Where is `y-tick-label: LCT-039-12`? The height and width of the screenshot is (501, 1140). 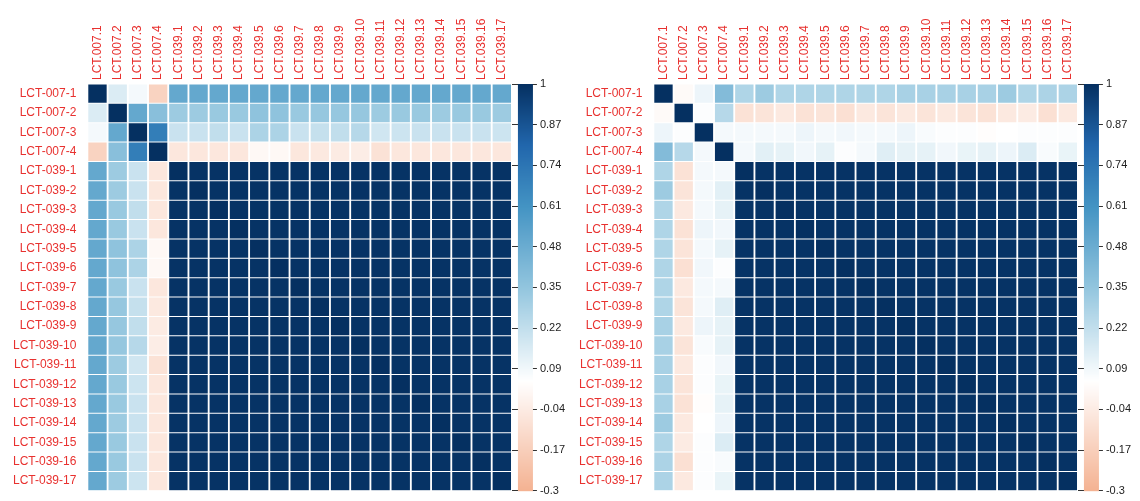 y-tick-label: LCT-039-12 is located at coordinates (44, 383).